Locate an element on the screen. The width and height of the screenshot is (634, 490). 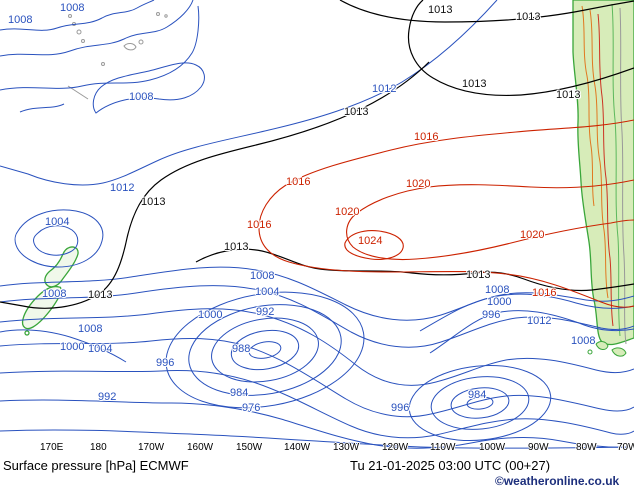
south-america-coastline is located at coordinates (603, 178).